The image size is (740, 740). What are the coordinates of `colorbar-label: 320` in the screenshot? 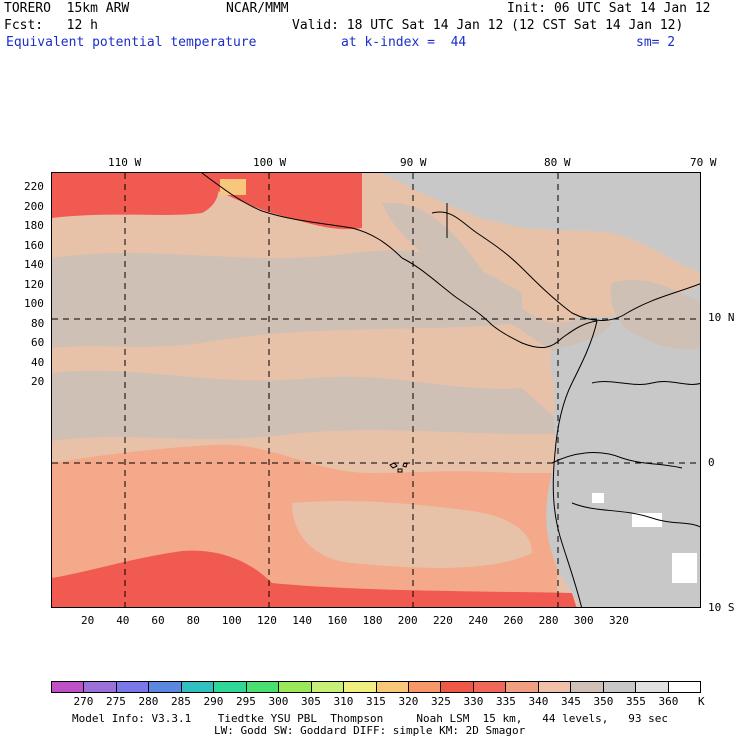 It's located at (408, 701).